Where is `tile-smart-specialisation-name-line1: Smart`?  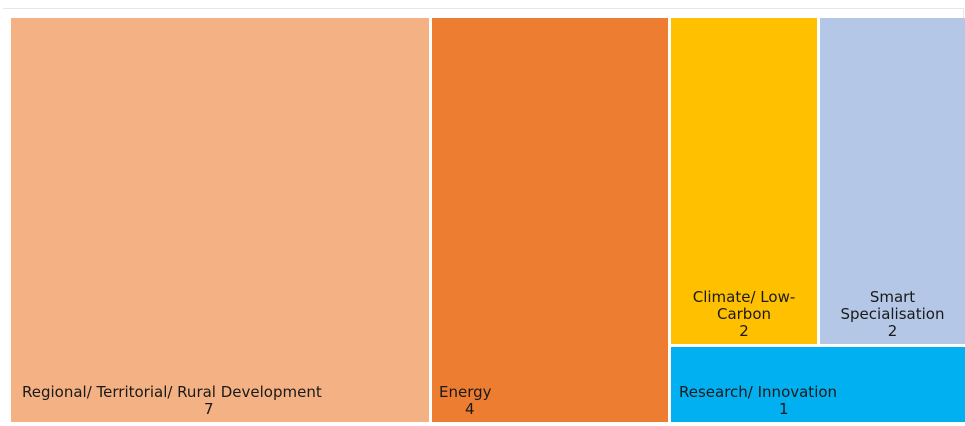 tile-smart-specialisation-name-line1: Smart is located at coordinates (892, 297).